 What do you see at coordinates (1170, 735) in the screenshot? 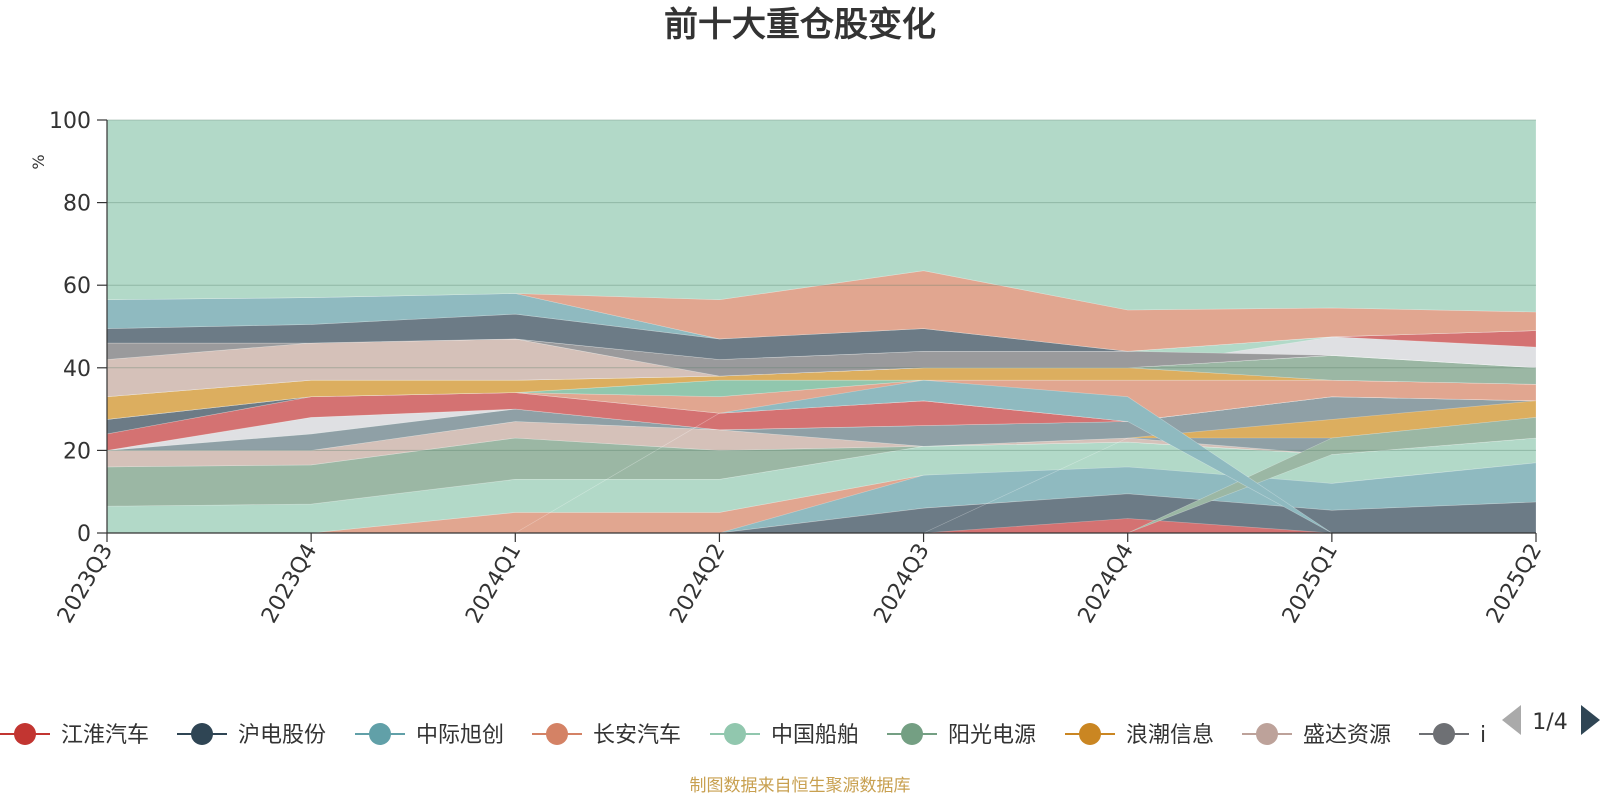
I see `legend-label: 浪潮信息` at bounding box center [1170, 735].